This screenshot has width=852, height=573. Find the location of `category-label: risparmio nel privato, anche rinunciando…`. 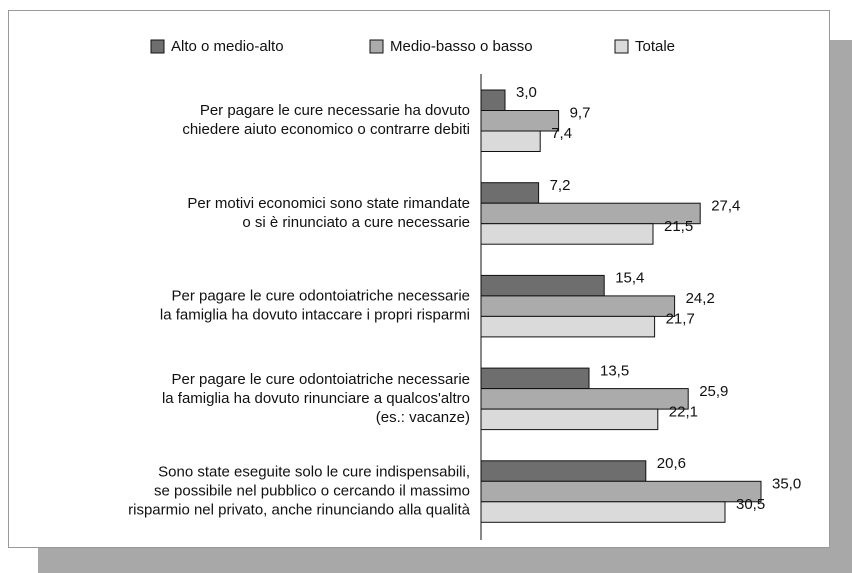

category-label: risparmio nel privato, anche rinunciando… is located at coordinates (299, 510).